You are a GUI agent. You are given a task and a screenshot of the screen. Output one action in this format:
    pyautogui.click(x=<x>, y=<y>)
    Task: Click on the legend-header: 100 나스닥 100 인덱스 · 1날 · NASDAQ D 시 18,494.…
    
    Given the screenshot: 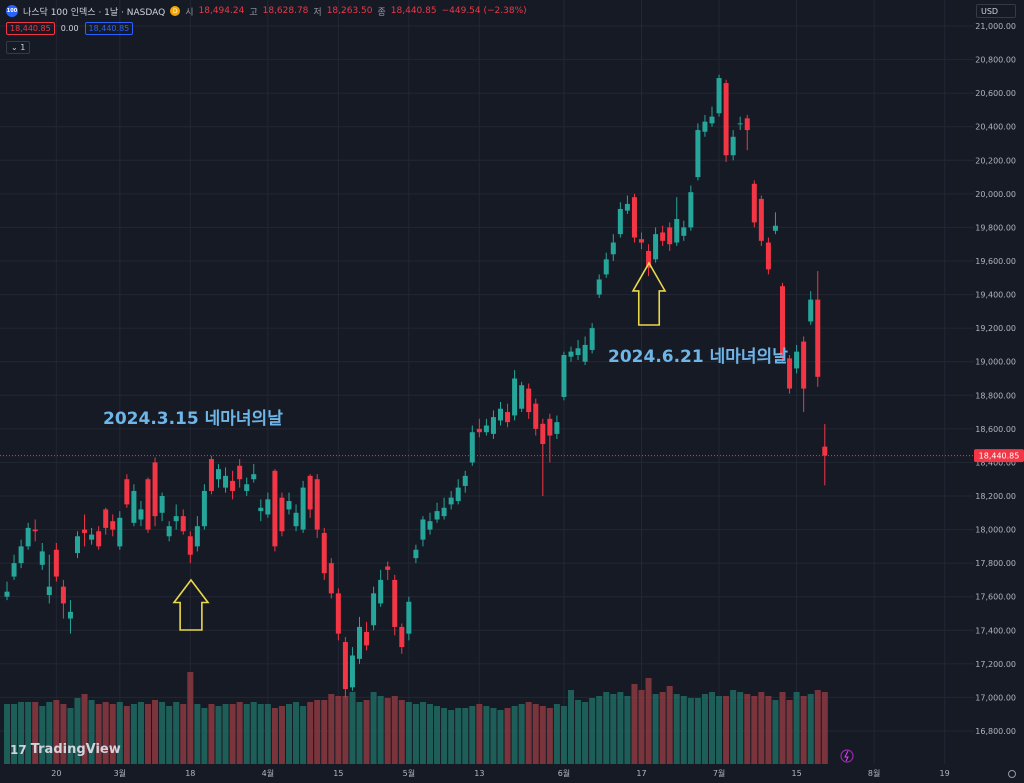 What is the action you would take?
    pyautogui.click(x=266, y=11)
    